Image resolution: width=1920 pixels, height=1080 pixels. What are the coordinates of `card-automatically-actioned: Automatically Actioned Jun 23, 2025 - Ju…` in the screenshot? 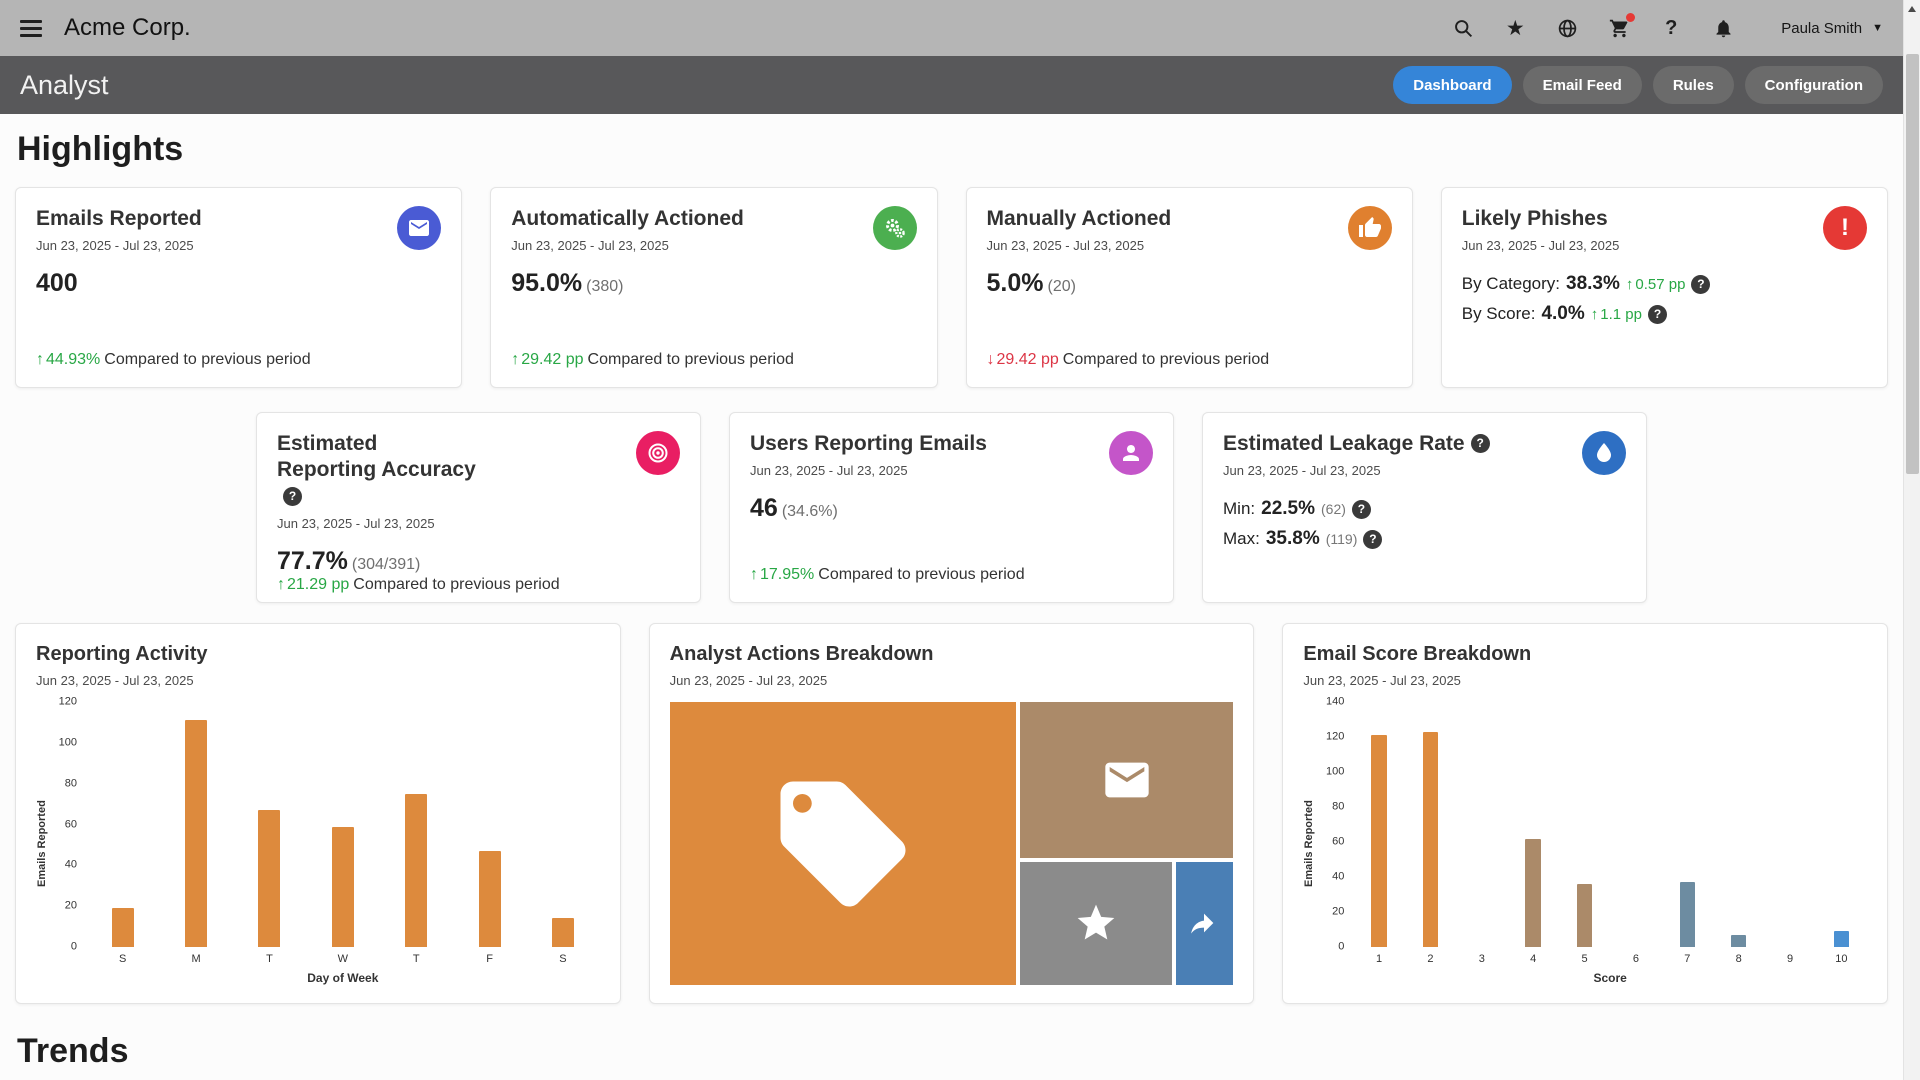 It's located at (714, 287).